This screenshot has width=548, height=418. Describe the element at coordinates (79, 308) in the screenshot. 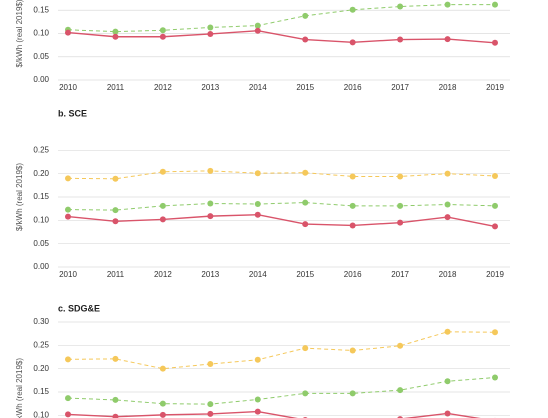

I see `panel-title: c. SDG&E` at that location.